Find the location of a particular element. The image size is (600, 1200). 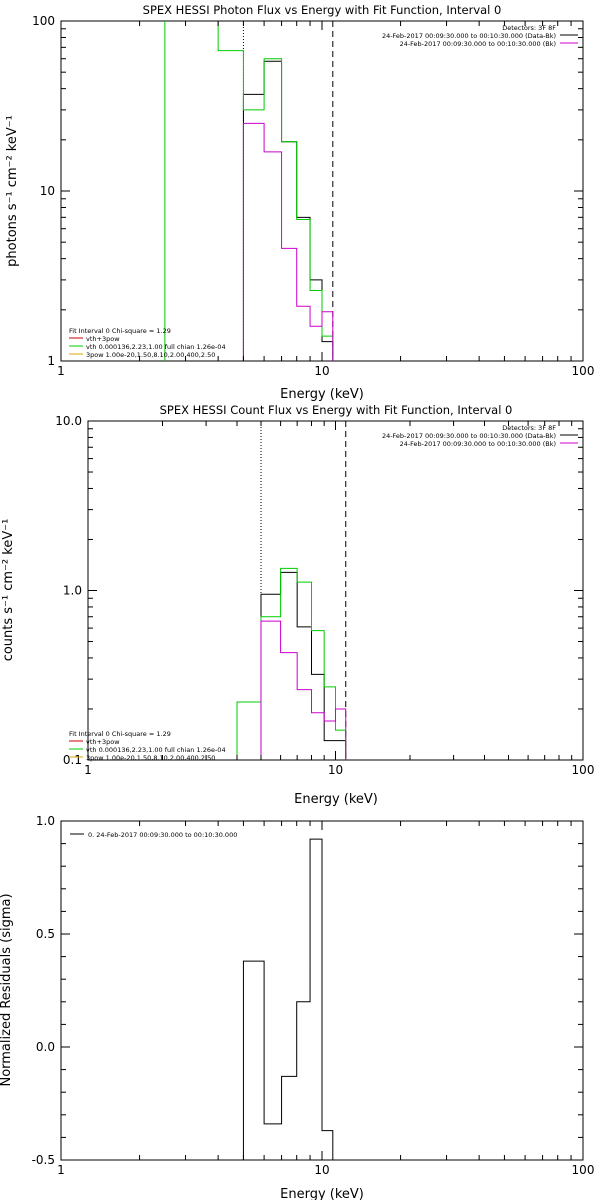

y-tick-label: 0.0 is located at coordinates (45, 1047).